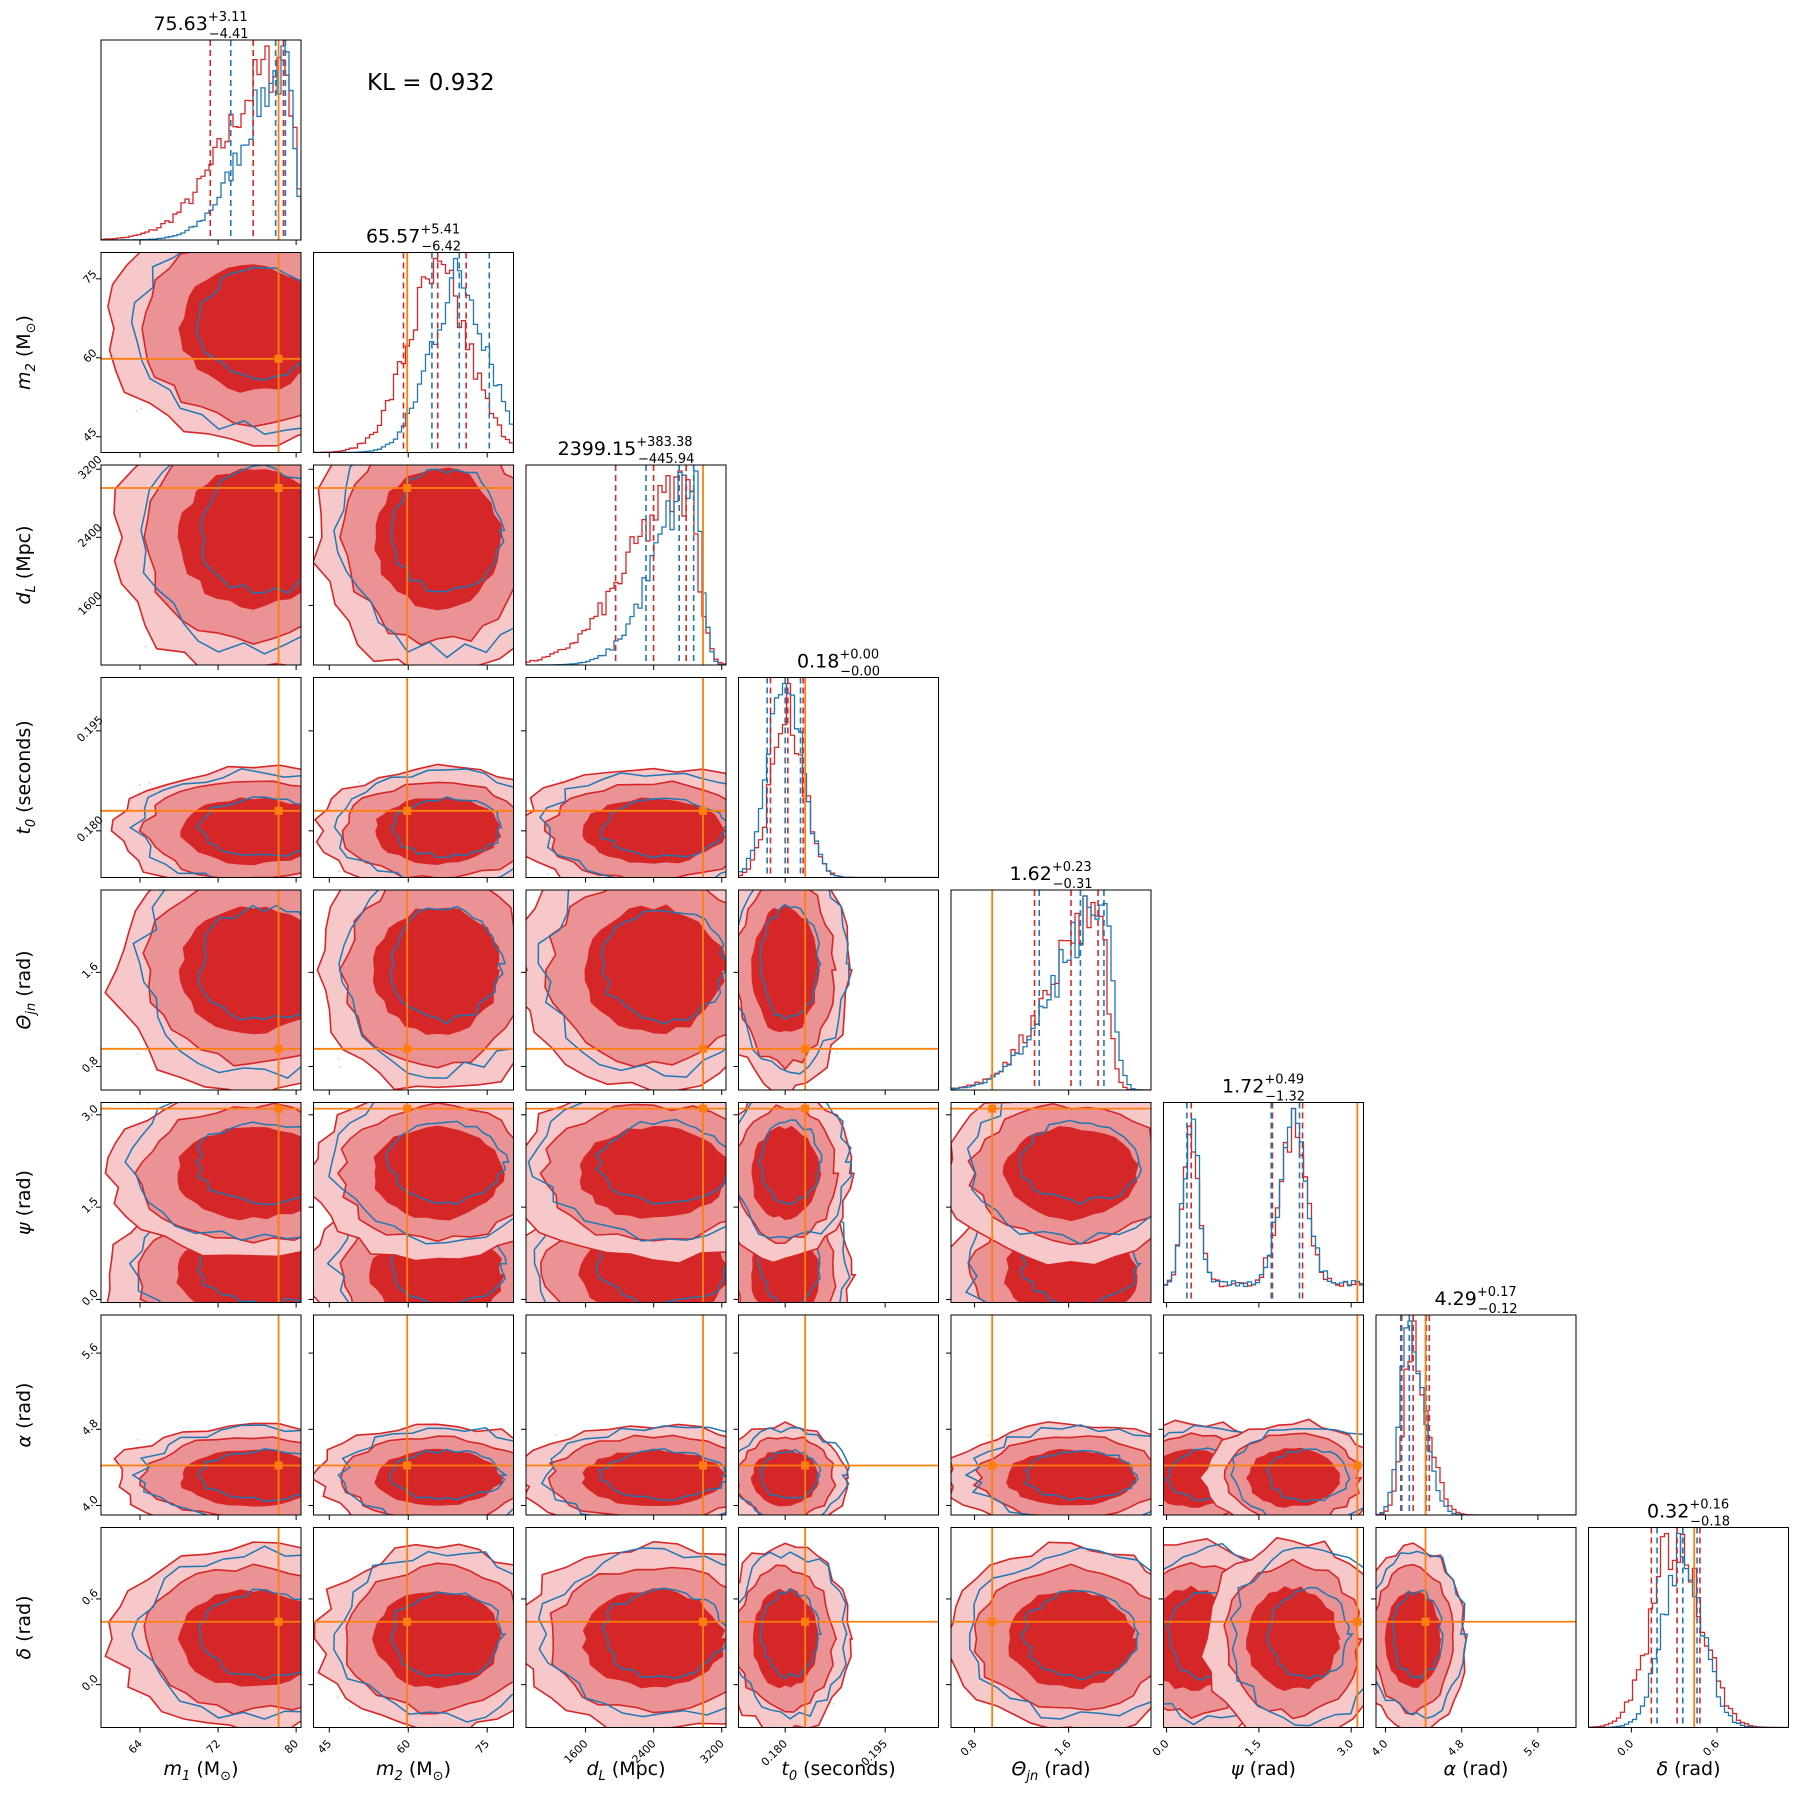 This screenshot has height=1809, width=1809. What do you see at coordinates (26, 352) in the screenshot?
I see `y-axis-label-m2: m2 (M⊙)` at bounding box center [26, 352].